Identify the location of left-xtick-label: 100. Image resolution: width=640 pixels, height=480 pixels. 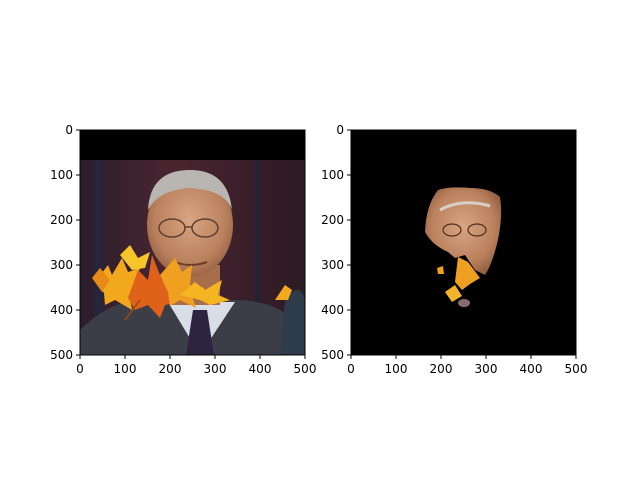
(125, 369).